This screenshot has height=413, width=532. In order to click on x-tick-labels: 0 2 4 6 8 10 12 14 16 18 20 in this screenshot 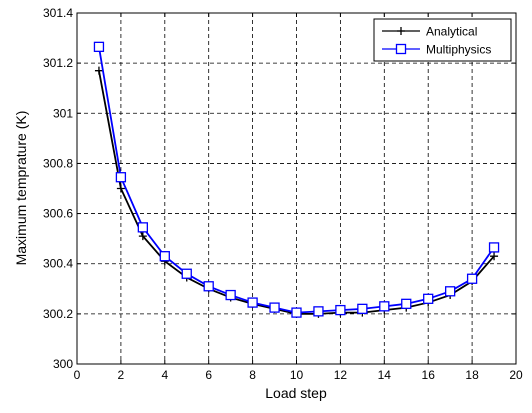, I will do `click(298, 375)`.